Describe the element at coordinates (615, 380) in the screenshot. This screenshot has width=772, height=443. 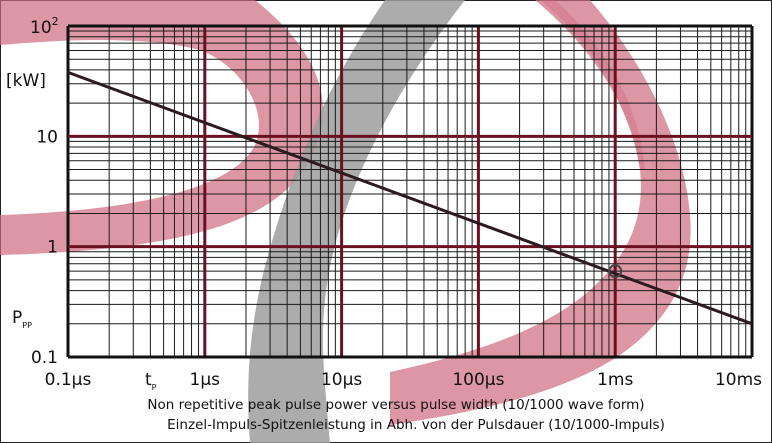
I see `x-tick-label: 1ms` at that location.